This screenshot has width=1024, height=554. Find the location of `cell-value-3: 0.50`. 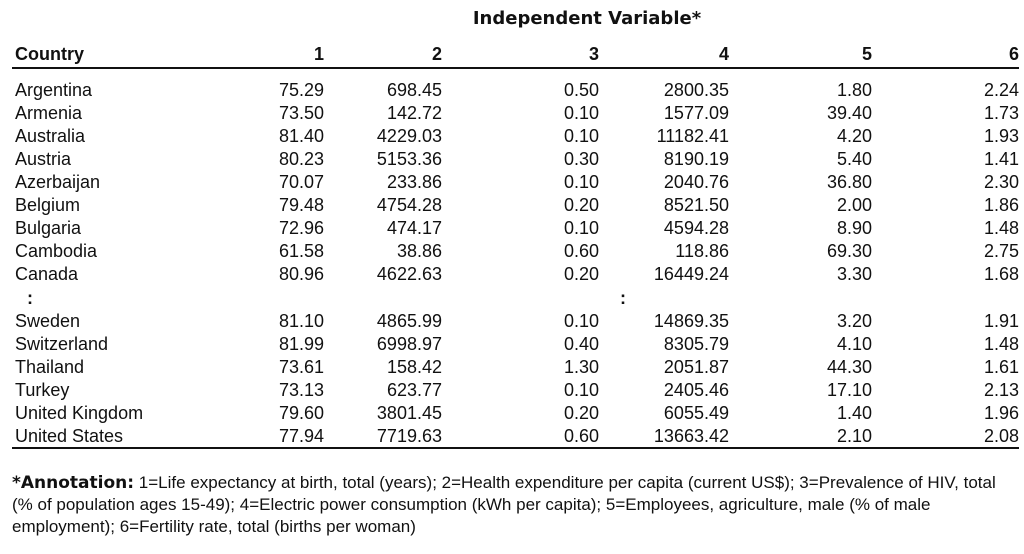

cell-value-3: 0.50 is located at coordinates (581, 90).